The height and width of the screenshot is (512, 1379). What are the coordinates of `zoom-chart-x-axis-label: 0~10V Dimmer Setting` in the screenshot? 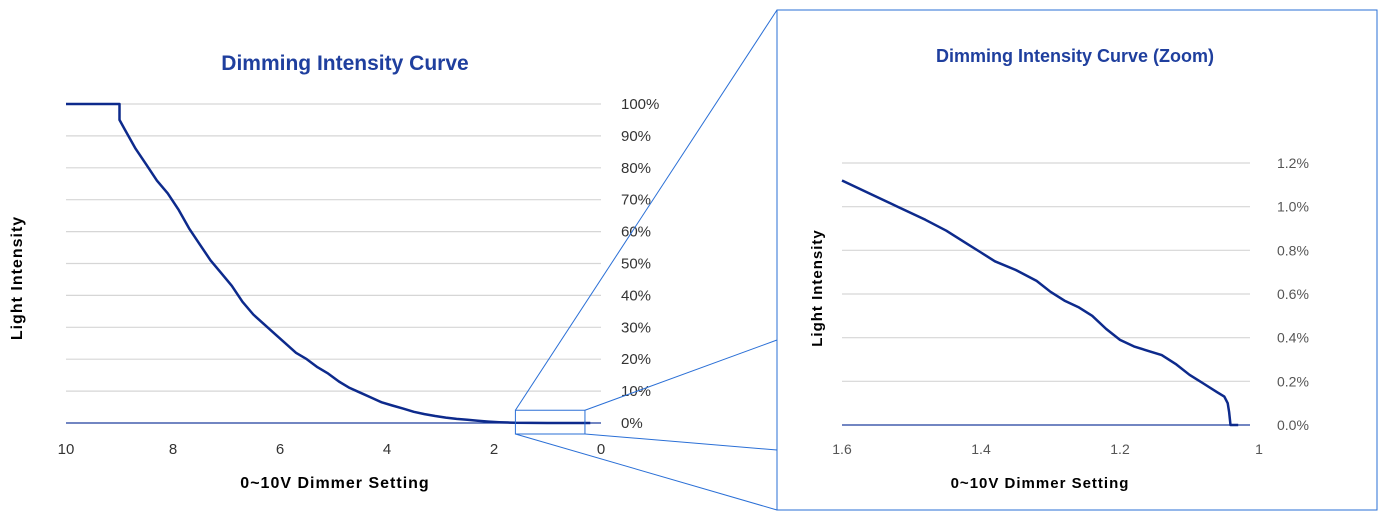 It's located at (1040, 483).